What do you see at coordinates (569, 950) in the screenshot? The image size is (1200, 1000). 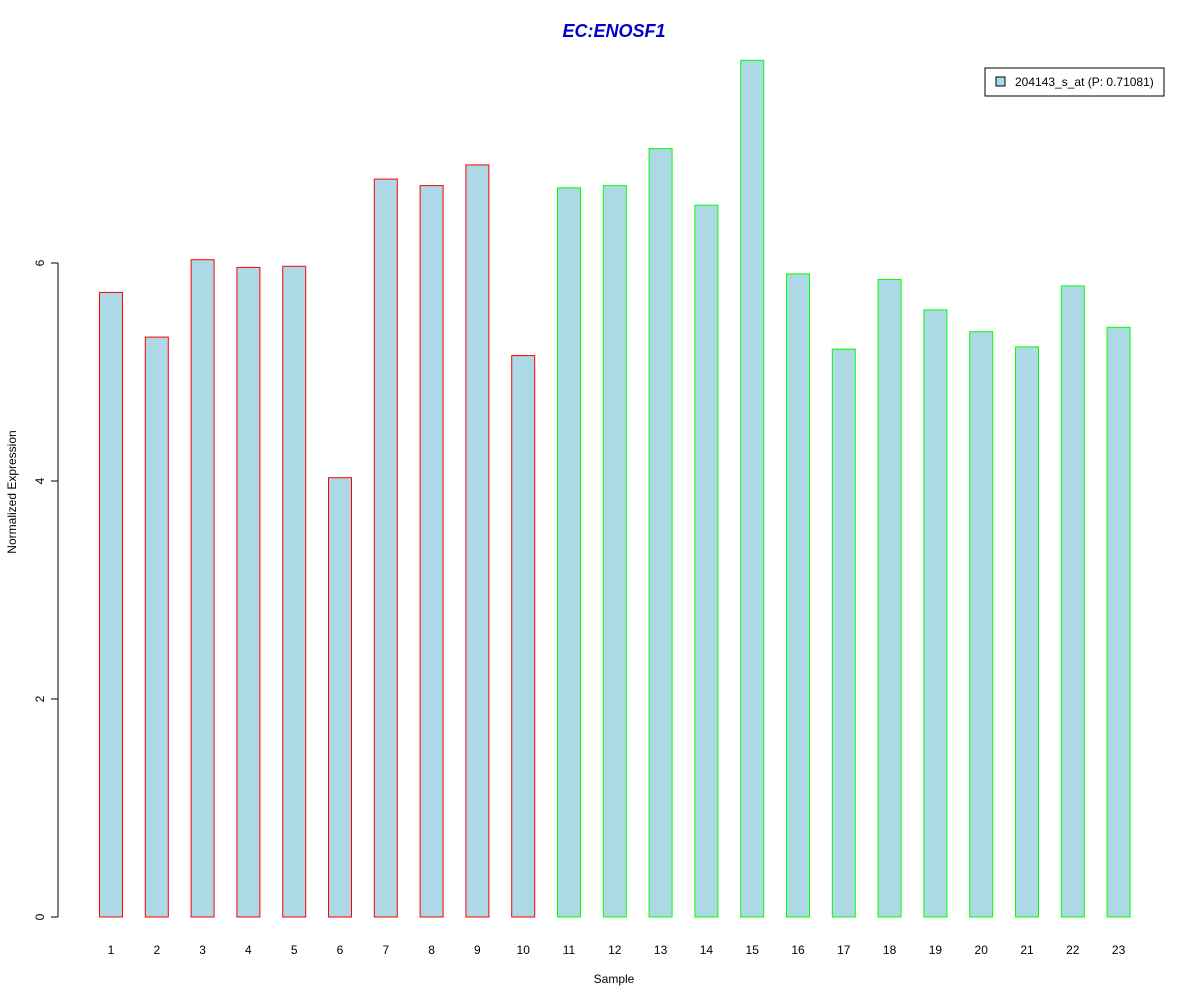 I see `x-axis-tick-label: 11` at bounding box center [569, 950].